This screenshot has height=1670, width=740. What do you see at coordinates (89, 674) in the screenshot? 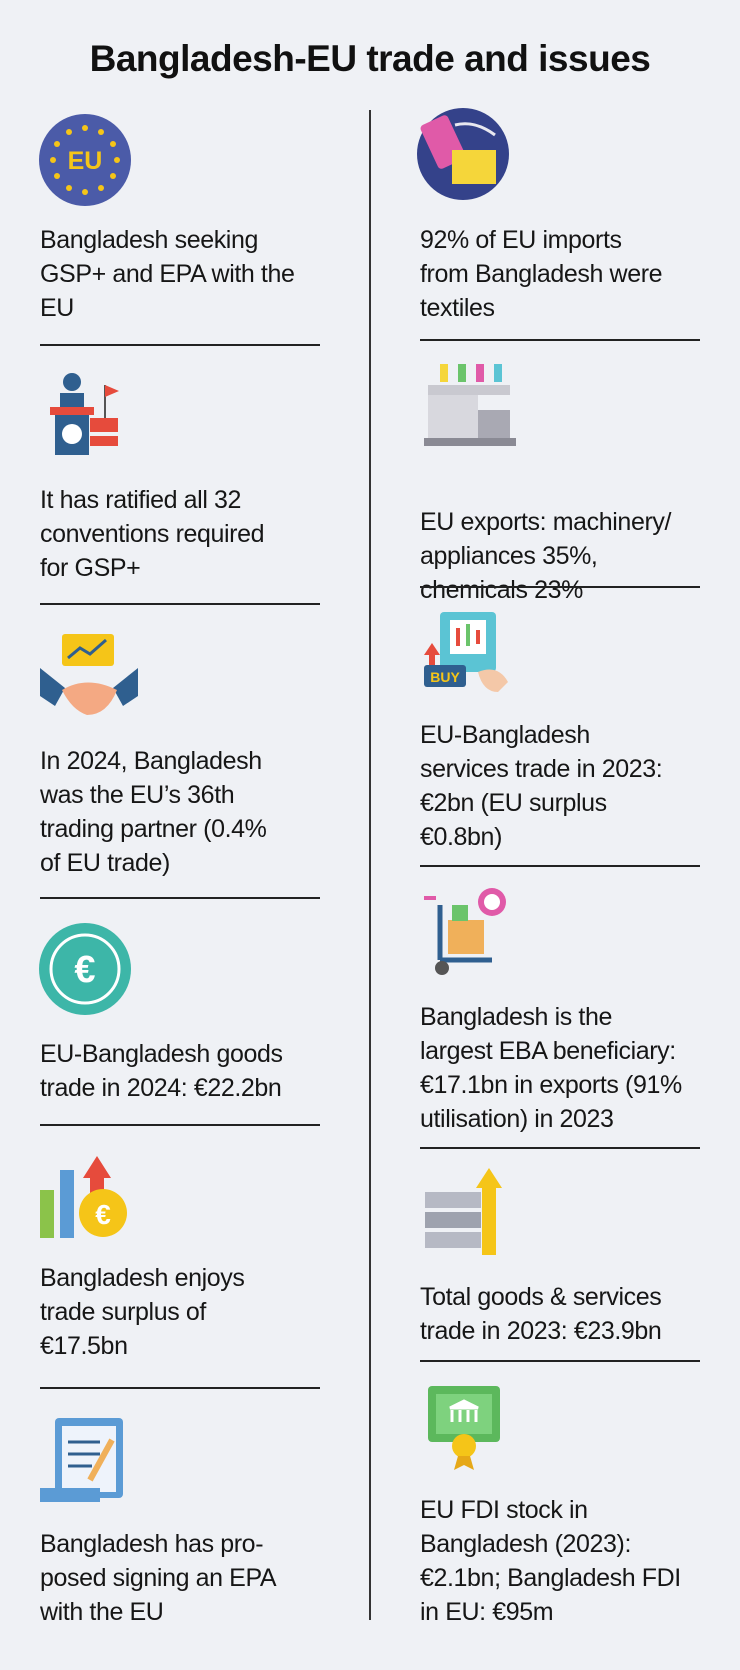
I see `handshake-icon` at bounding box center [89, 674].